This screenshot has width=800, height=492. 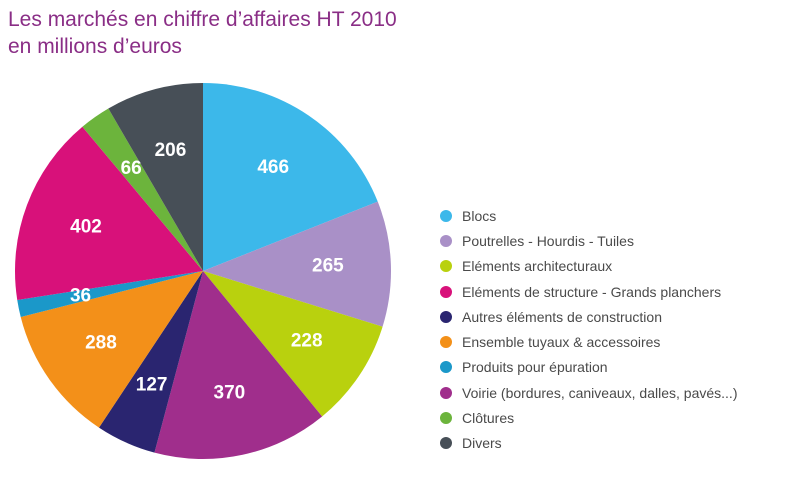 I want to click on slice-value-label: 265, so click(x=328, y=266).